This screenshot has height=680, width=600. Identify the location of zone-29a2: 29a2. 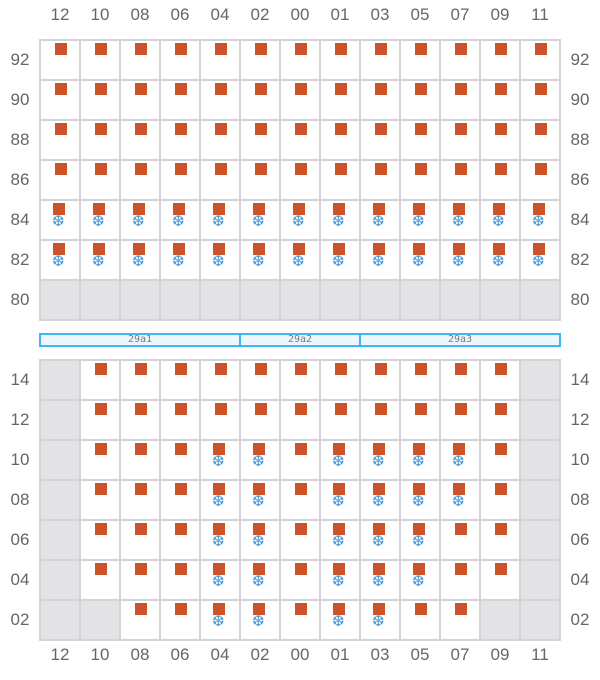
(301, 340).